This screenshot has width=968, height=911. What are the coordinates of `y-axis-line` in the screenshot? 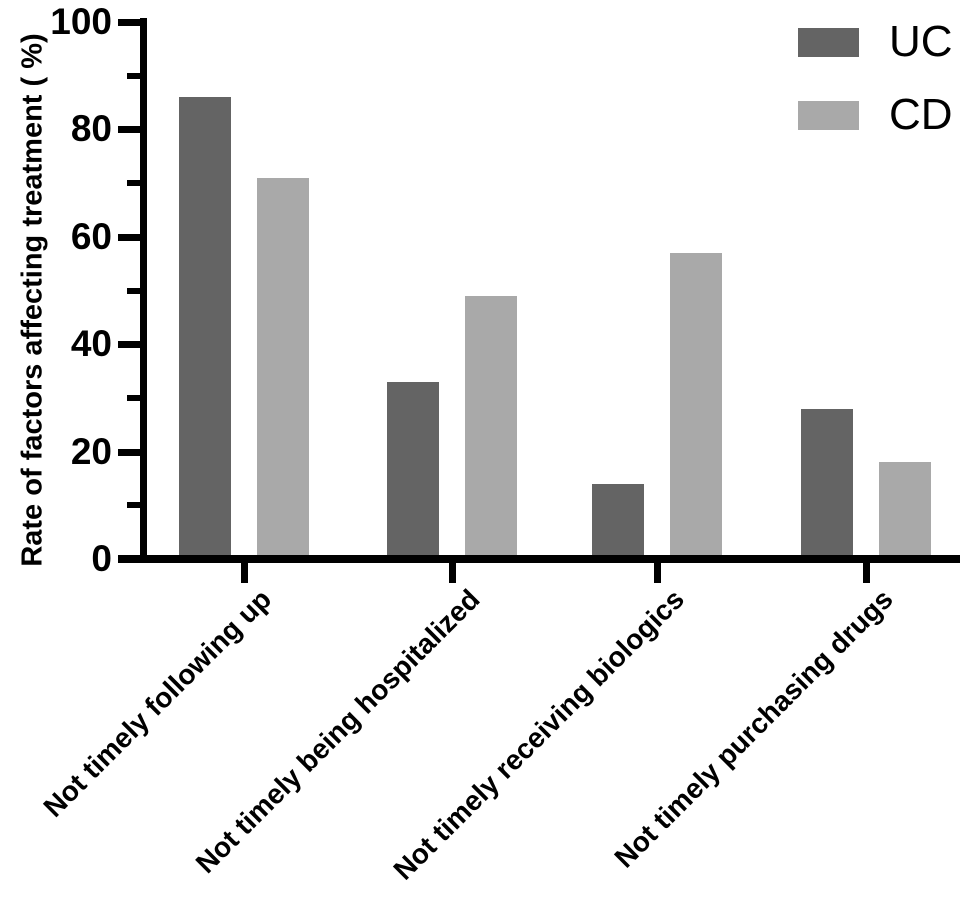 It's located at (143, 290).